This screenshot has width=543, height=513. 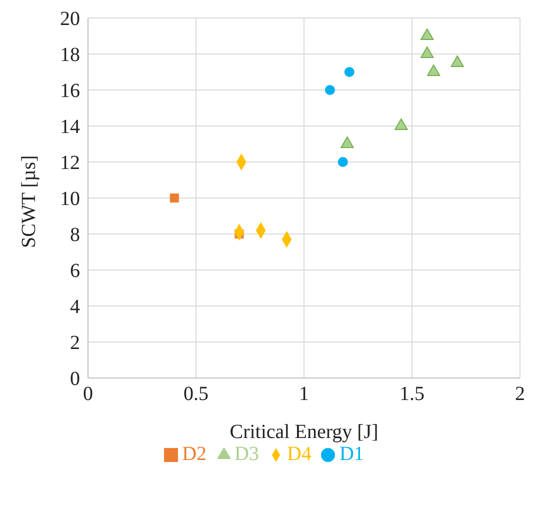 I want to click on x-tick-label: 1.5, so click(x=412, y=394).